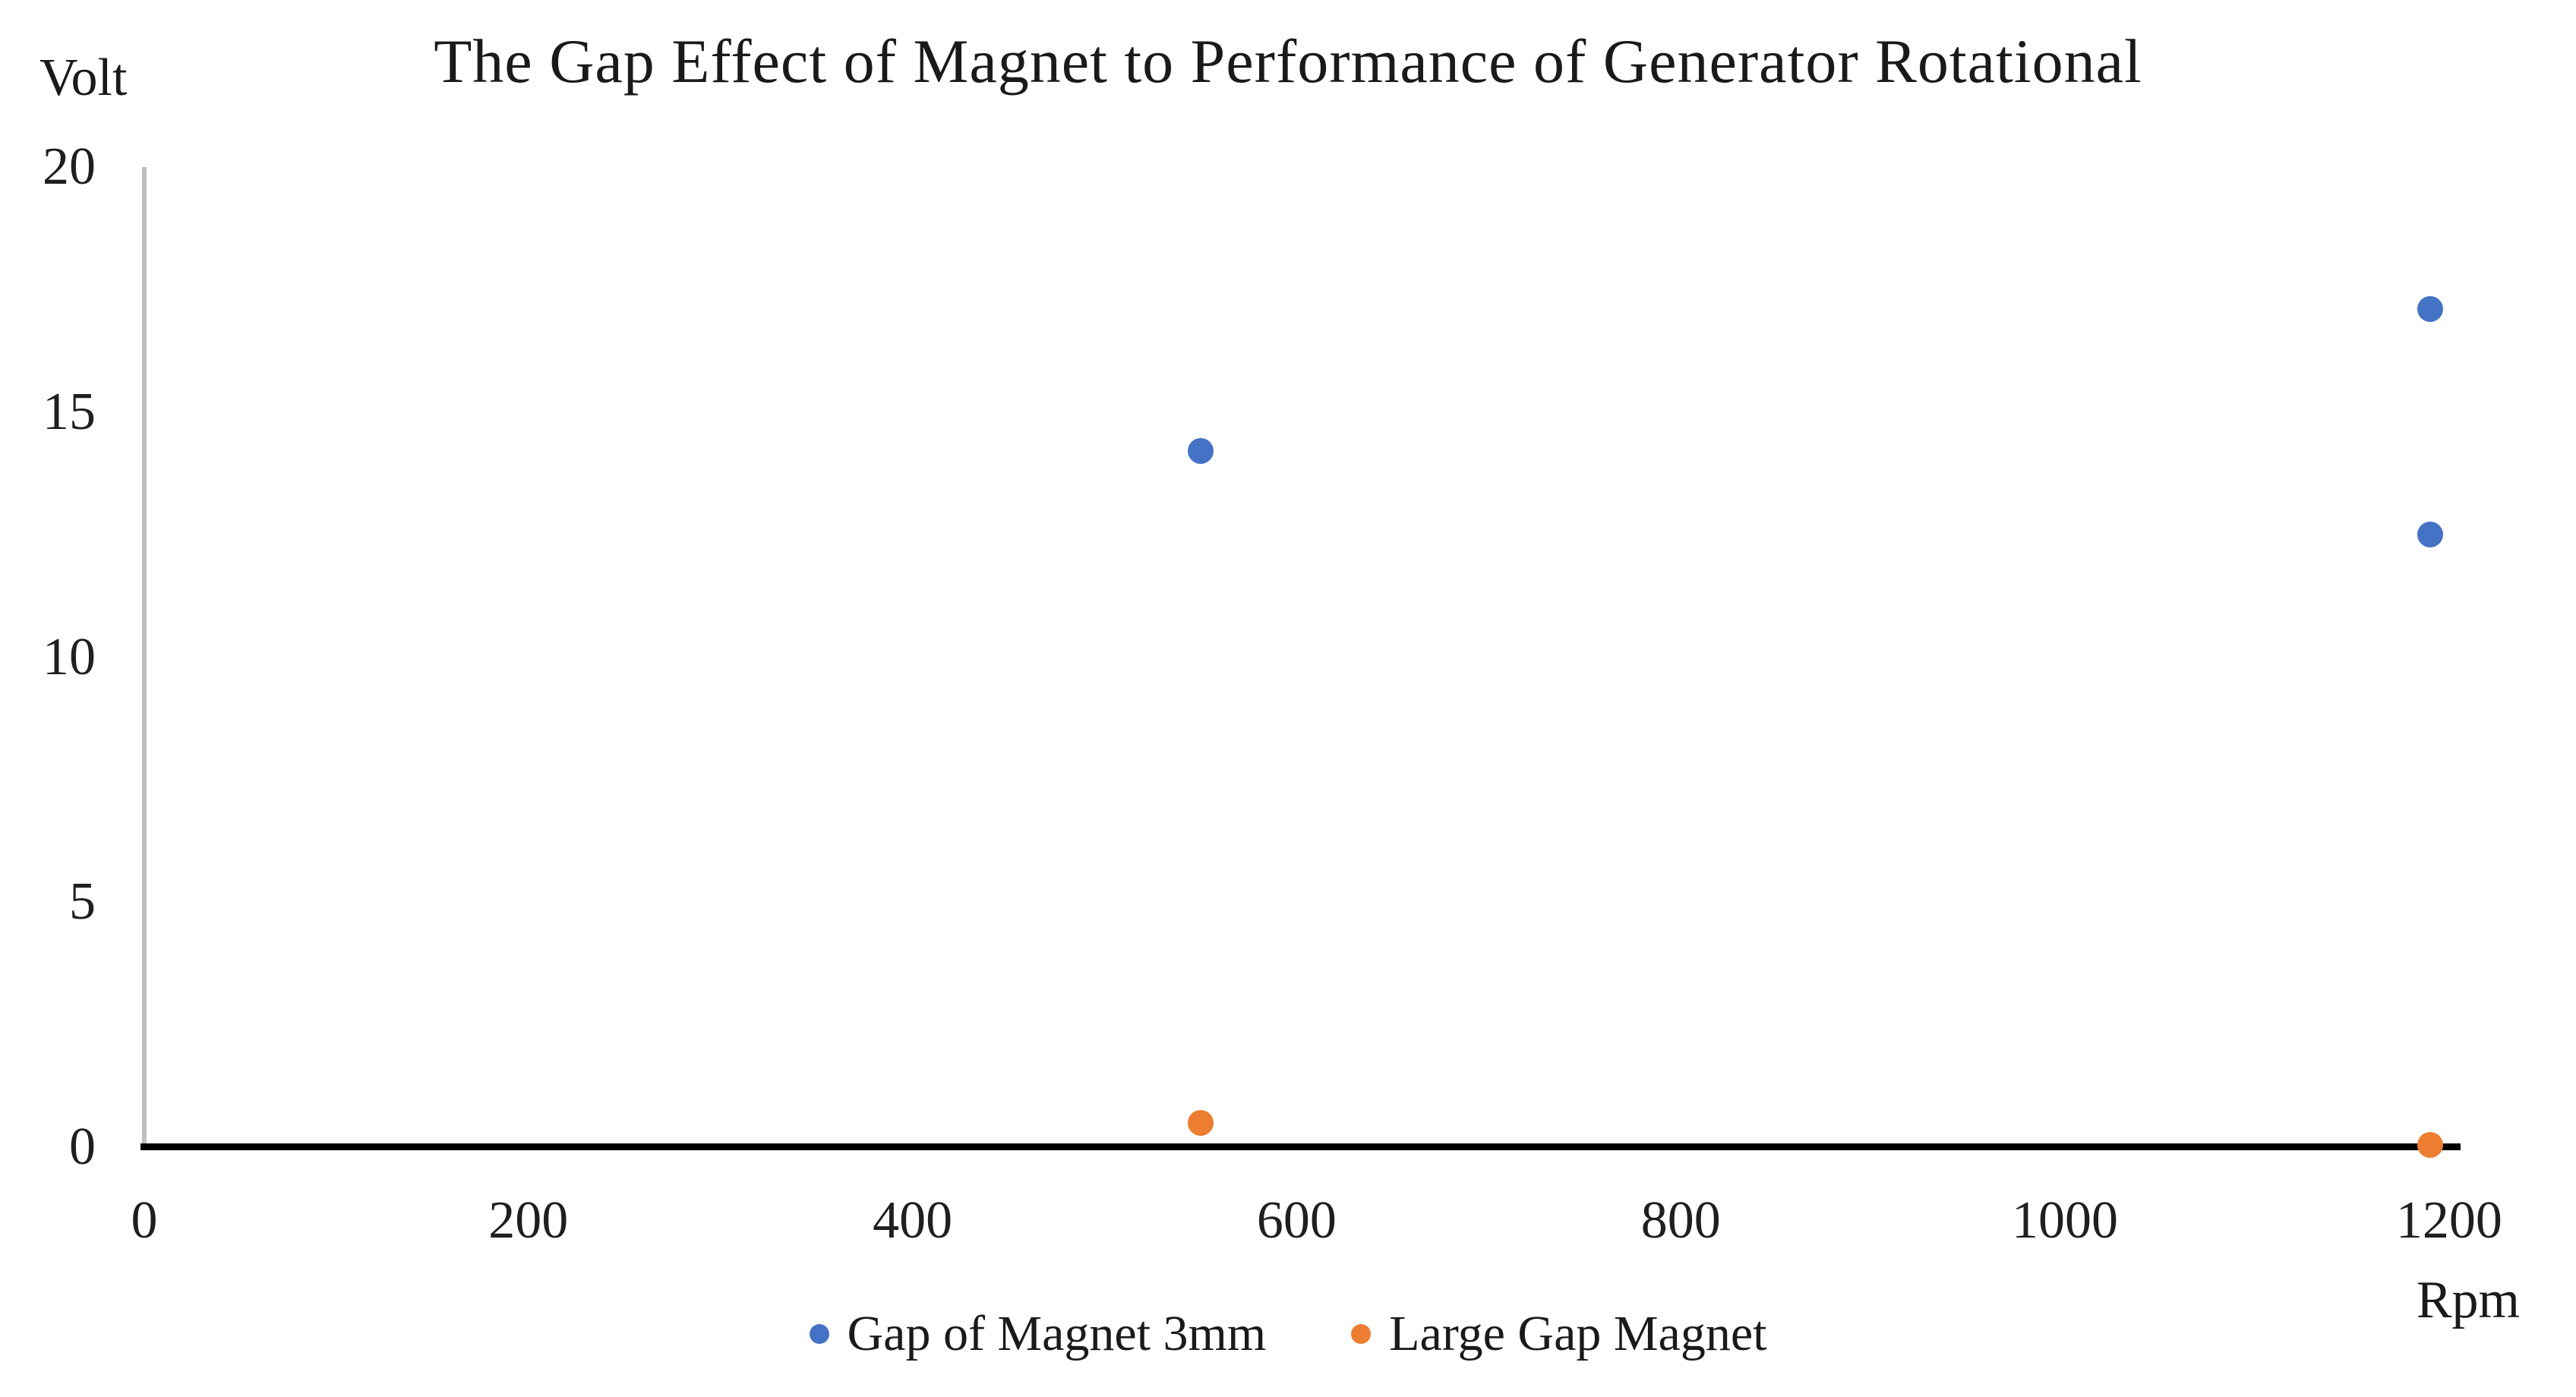  I want to click on x-tick-label: 200, so click(528, 1220).